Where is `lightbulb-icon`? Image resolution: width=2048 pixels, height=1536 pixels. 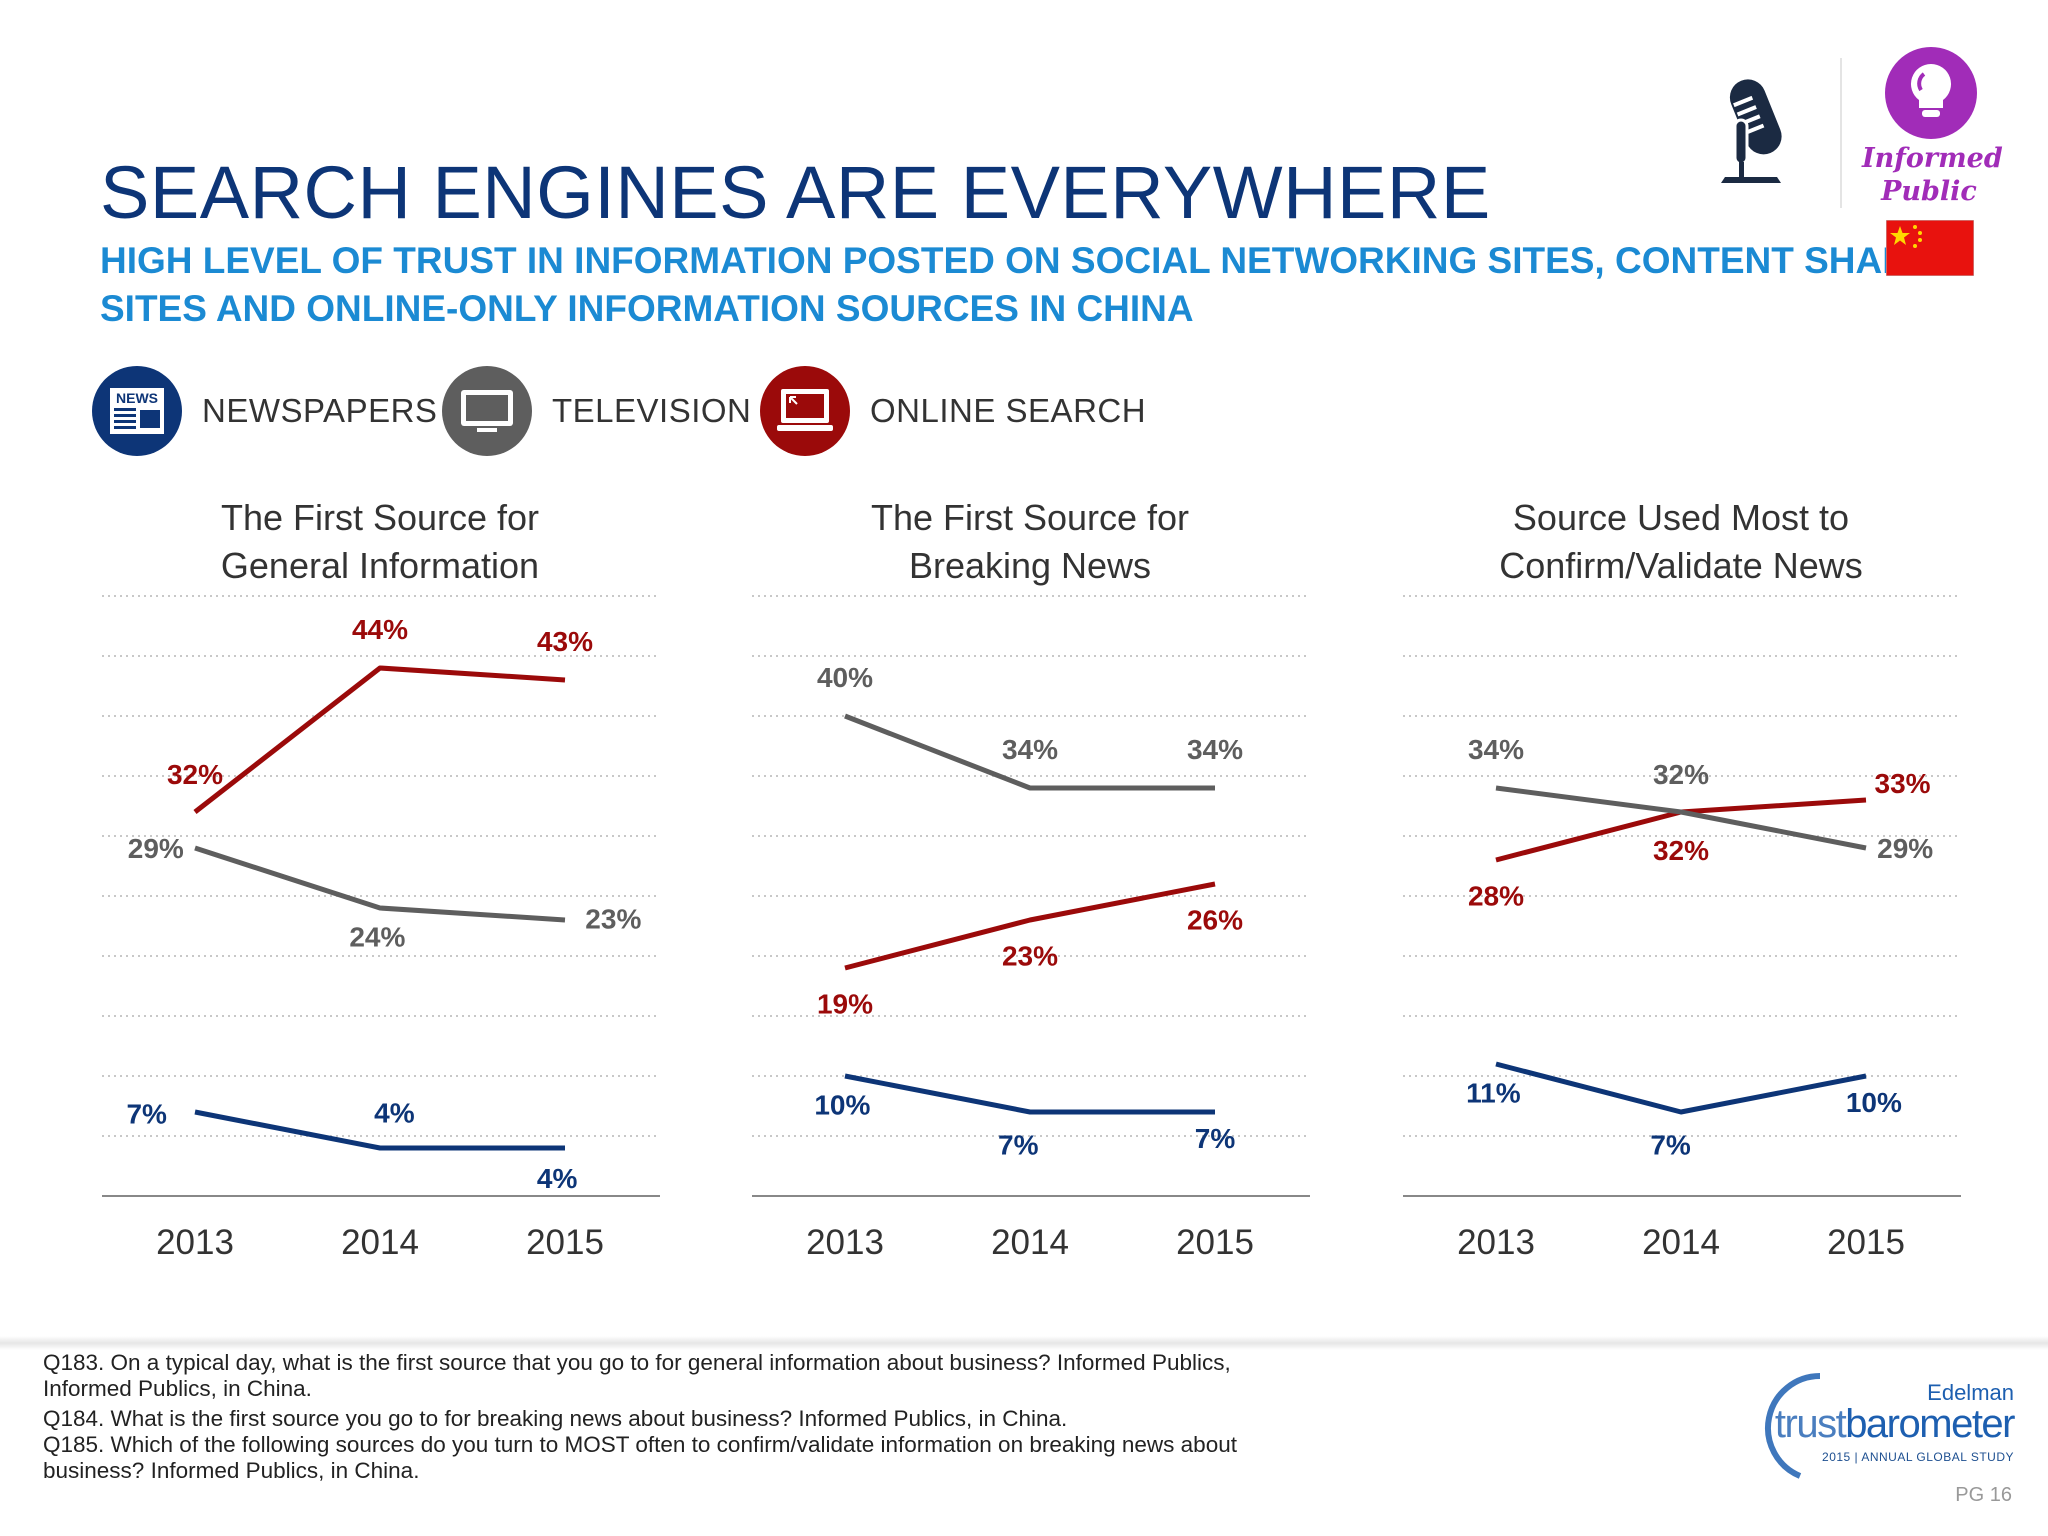
lightbulb-icon is located at coordinates (1931, 93).